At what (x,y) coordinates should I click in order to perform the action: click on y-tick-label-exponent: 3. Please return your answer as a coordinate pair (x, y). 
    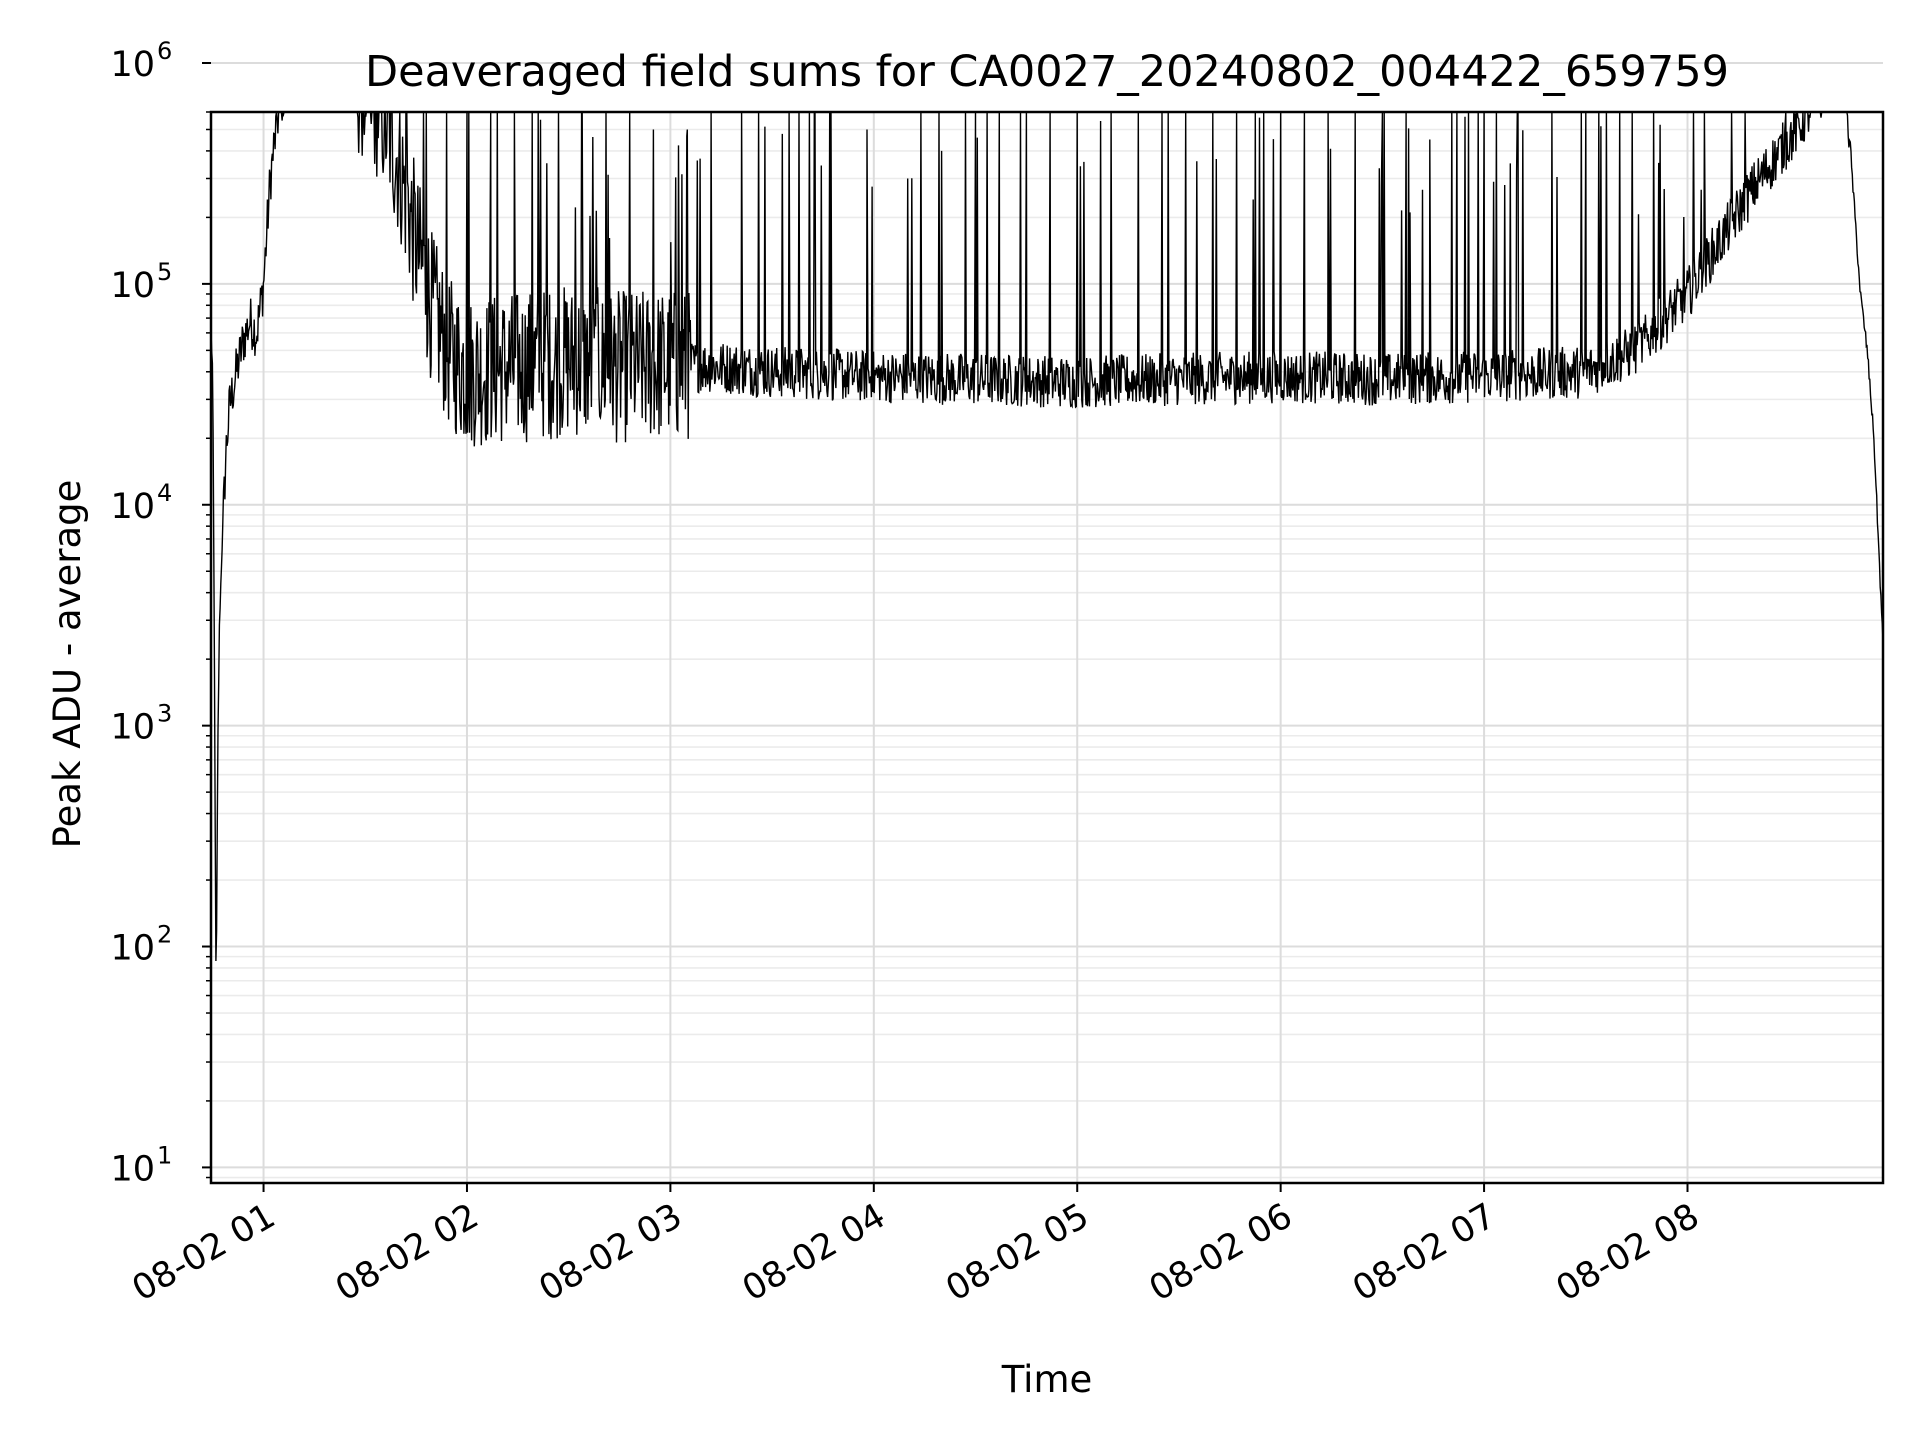
    Looking at the image, I should click on (164, 714).